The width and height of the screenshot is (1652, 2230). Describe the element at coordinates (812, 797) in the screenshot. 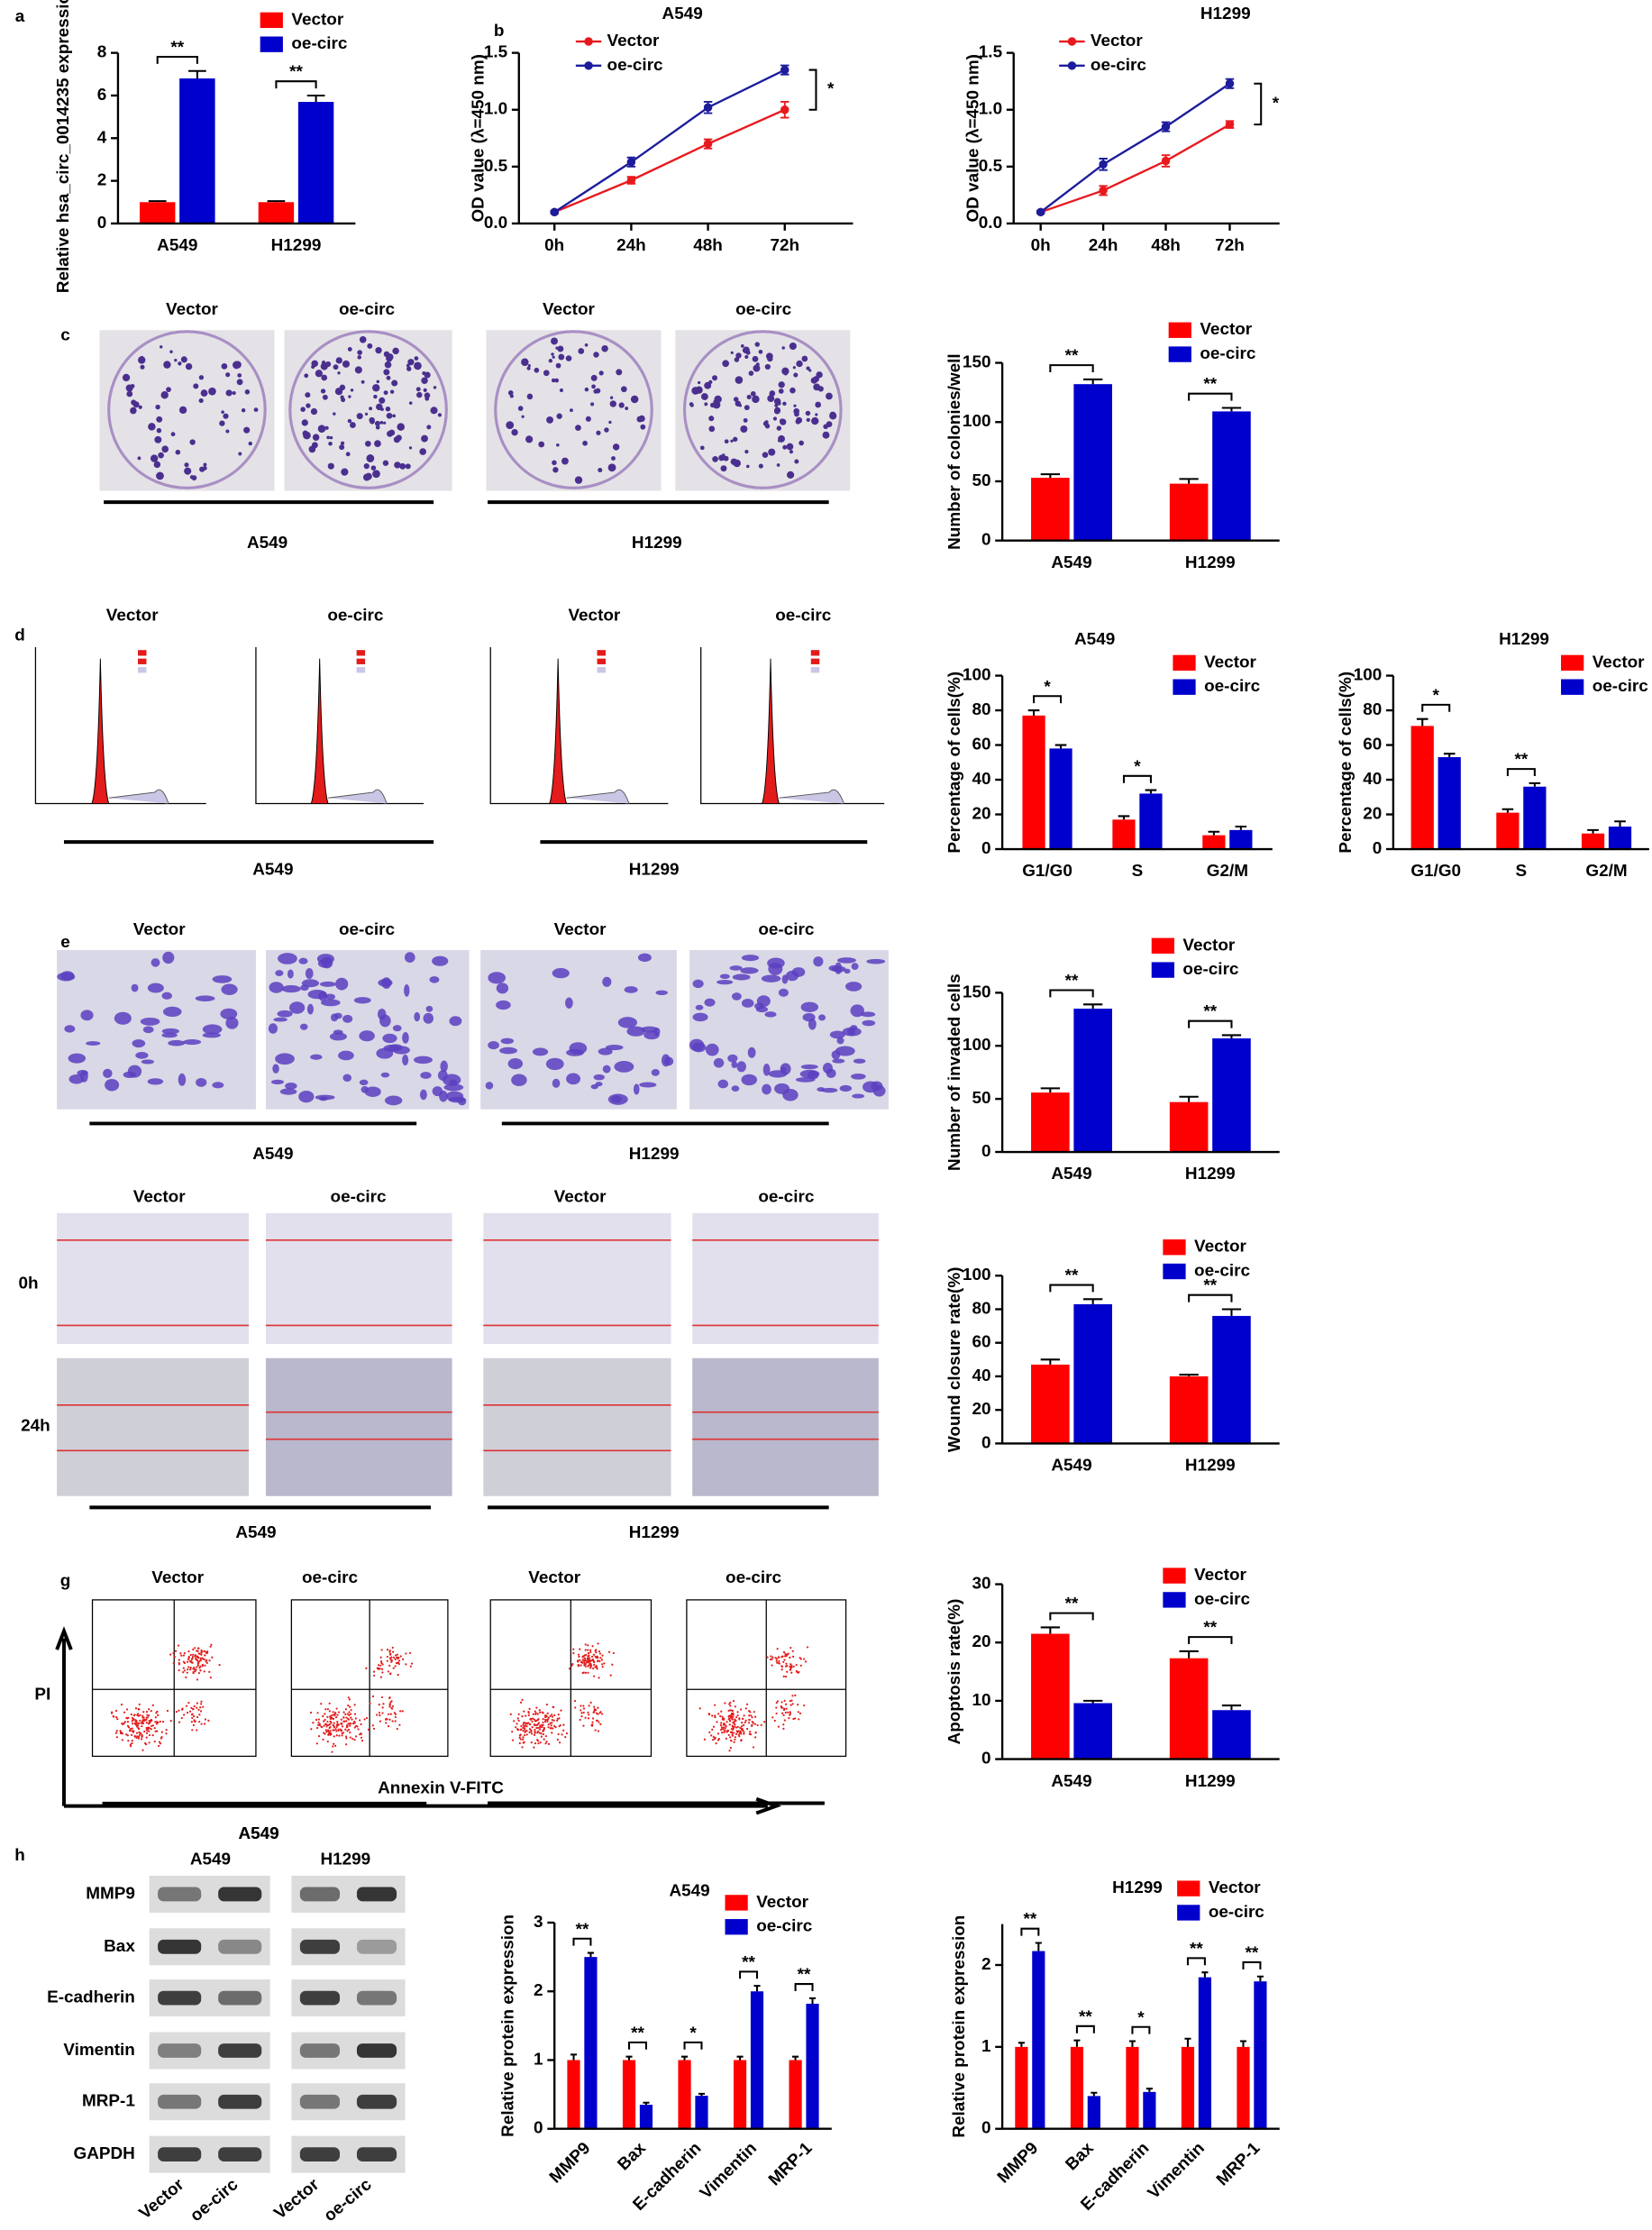

I see `histogram-tail` at that location.